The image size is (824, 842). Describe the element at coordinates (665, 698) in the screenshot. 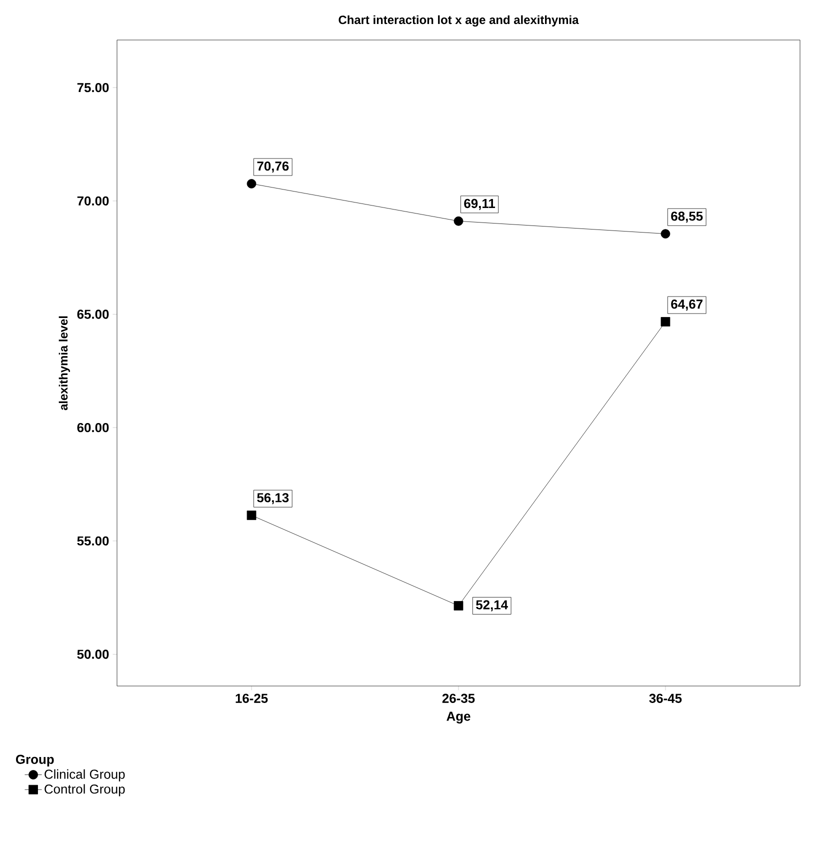

I see `x-tick-label: 36-45` at that location.